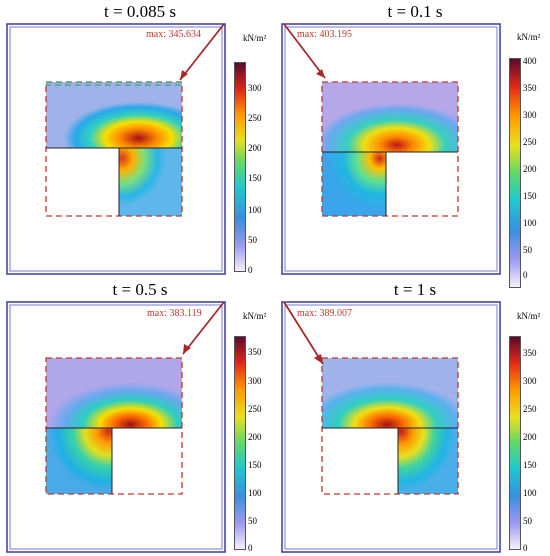 This screenshot has height=556, width=550. What do you see at coordinates (140, 11) in the screenshot?
I see `time-label: t = 0.085 s` at bounding box center [140, 11].